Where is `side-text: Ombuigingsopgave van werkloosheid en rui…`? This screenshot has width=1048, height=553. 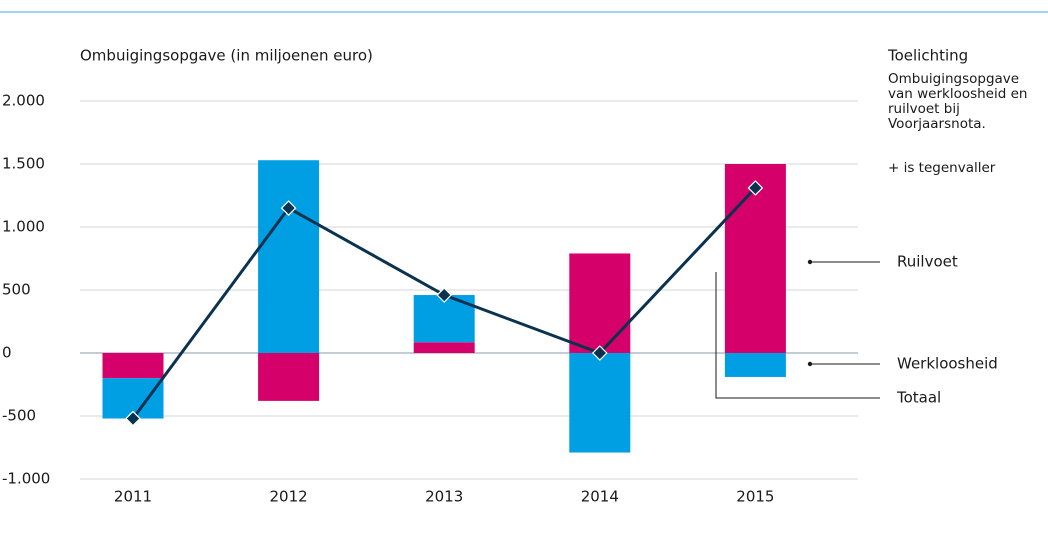
side-text: Ombuigingsopgave van werkloosheid en rui… is located at coordinates (958, 102).